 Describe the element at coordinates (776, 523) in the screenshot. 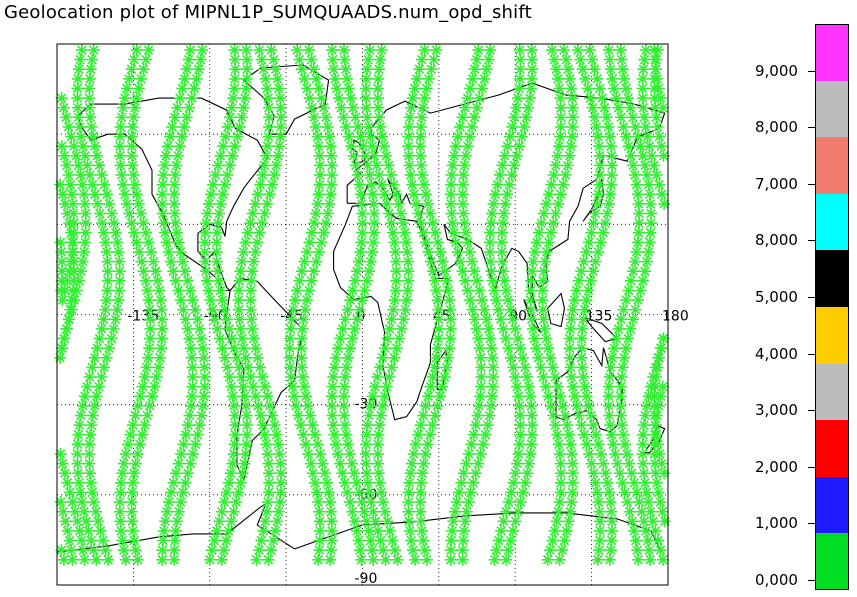

I see `colorbar-label: 1,000` at that location.